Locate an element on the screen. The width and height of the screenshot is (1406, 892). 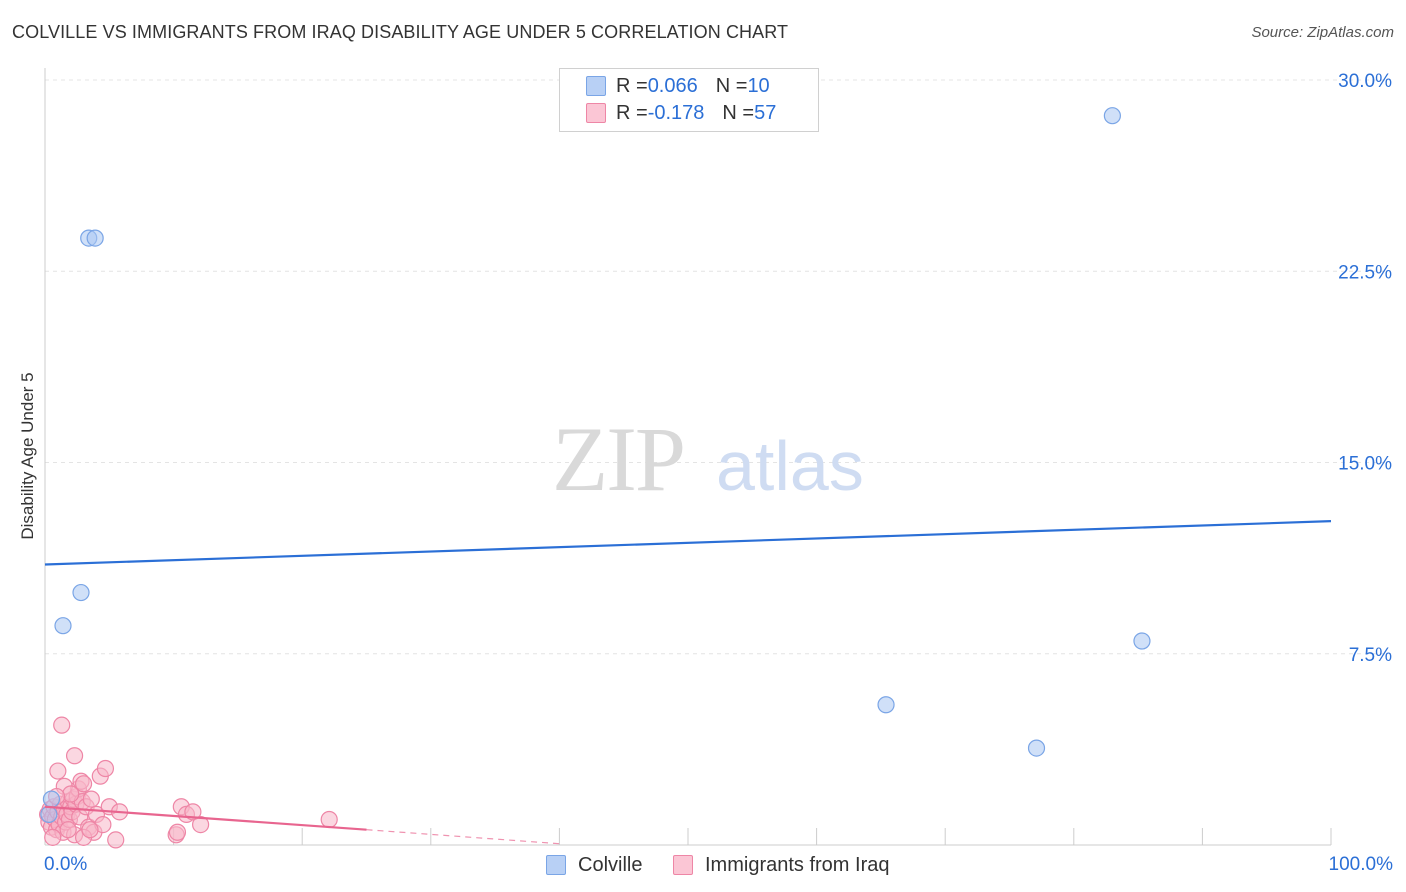
y-tick-labels: 7.5% 15.0% 22.5% 30.0% is located at coordinates (1365, 368).